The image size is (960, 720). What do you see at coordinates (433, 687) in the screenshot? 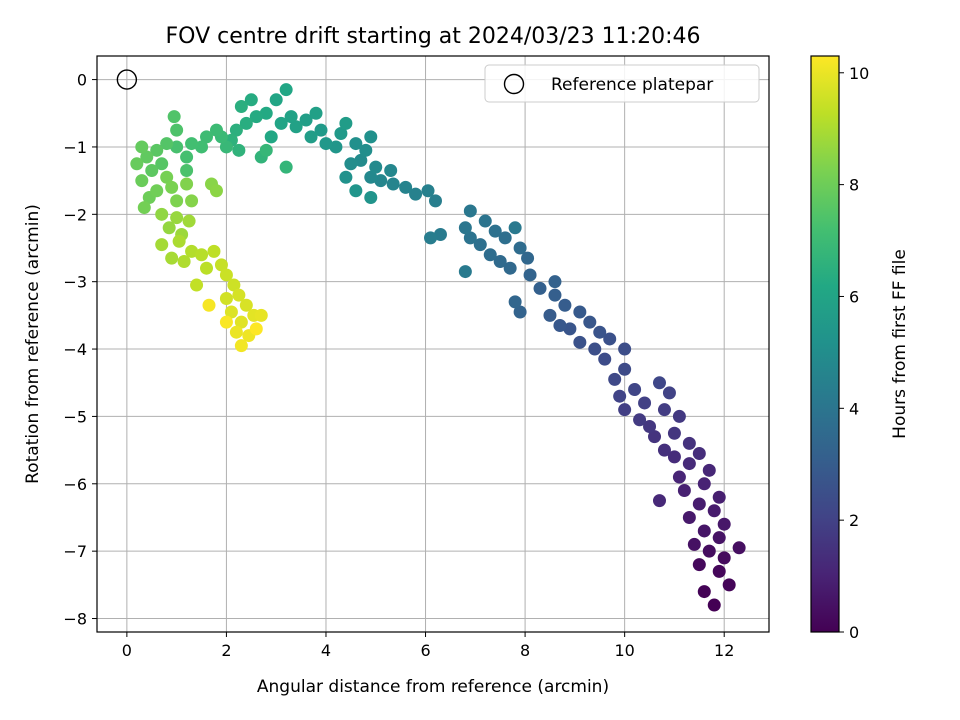
I see `x-axis-label: Angular distance from reference (arcmin)` at bounding box center [433, 687].